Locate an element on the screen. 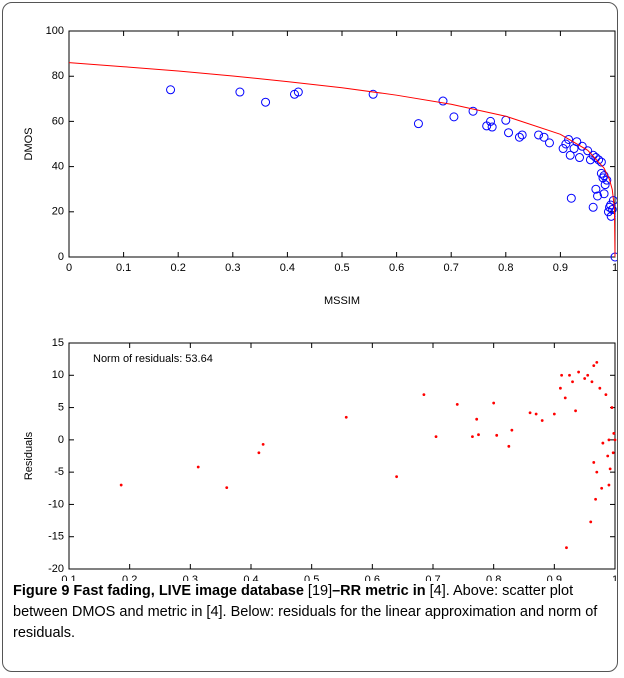  y-tick-label: 20 is located at coordinates (58, 212).